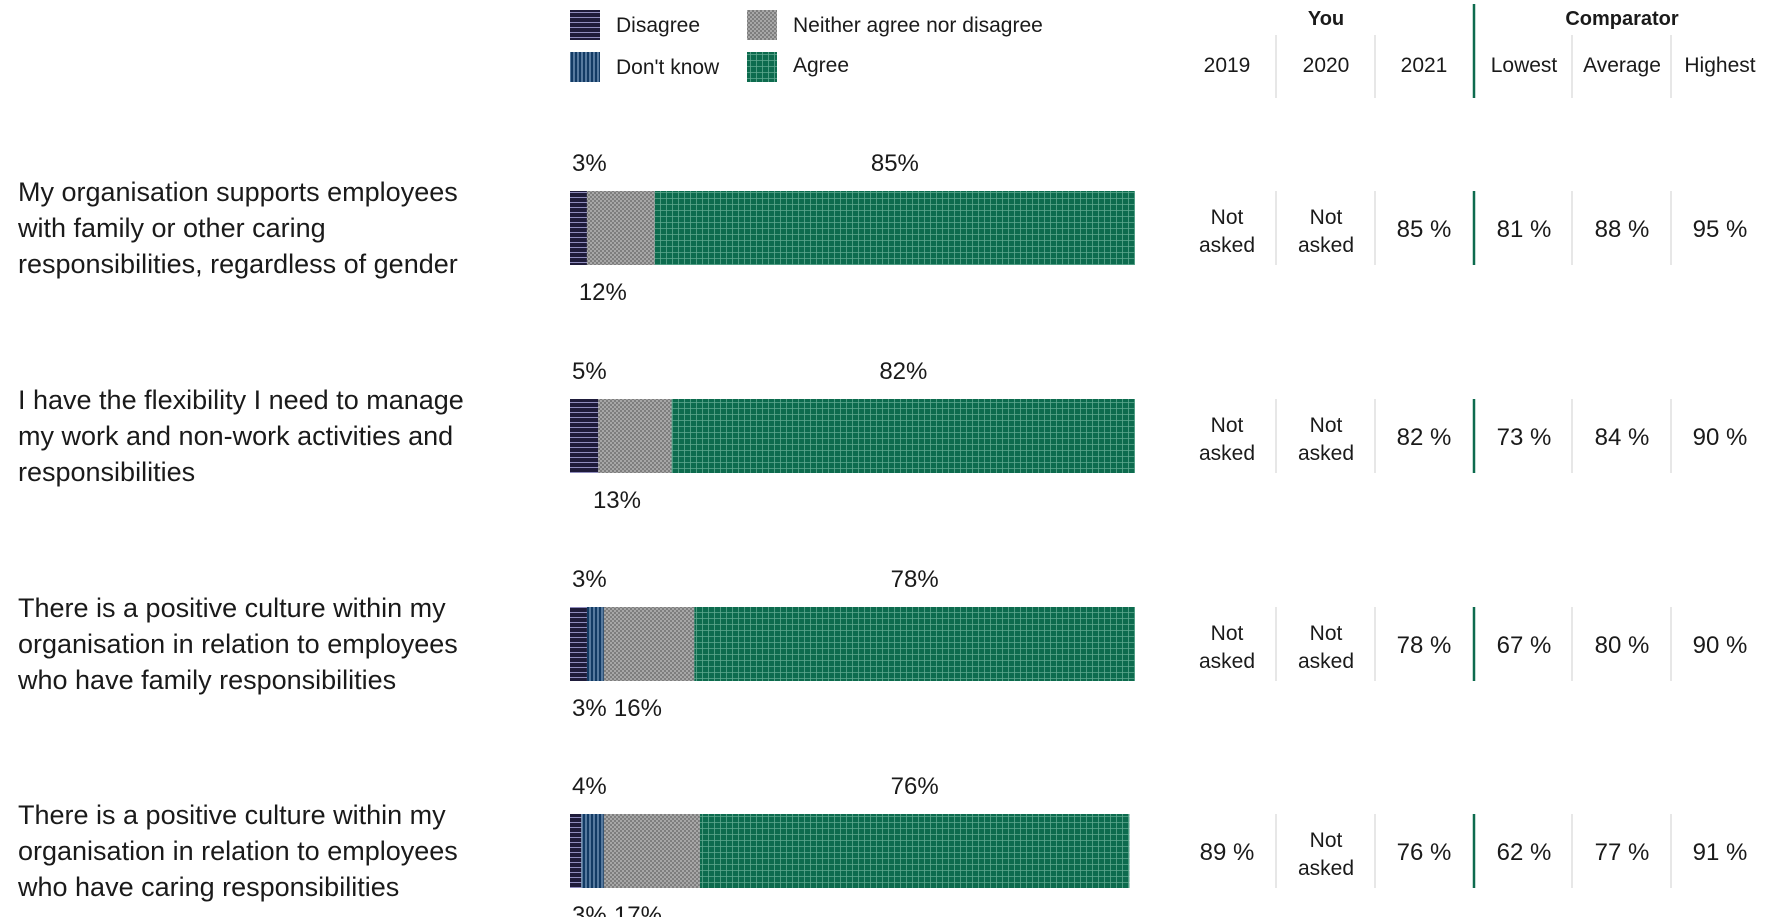 Image resolution: width=1775 pixels, height=917 pixels. I want to click on legend-label-dont_know: Don't know, so click(668, 67).